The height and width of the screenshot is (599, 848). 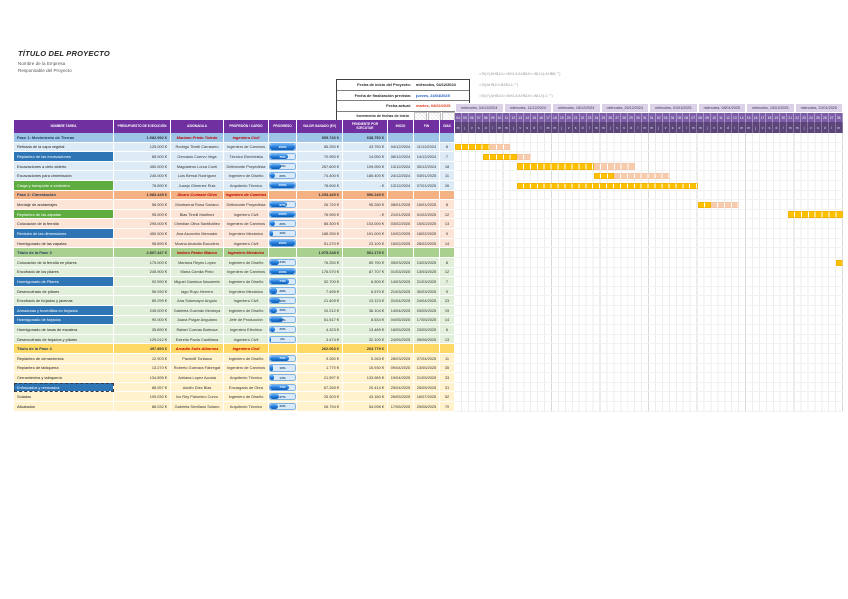 I want to click on role-cell: Arquitecto Técnico, so click(x=246, y=407).